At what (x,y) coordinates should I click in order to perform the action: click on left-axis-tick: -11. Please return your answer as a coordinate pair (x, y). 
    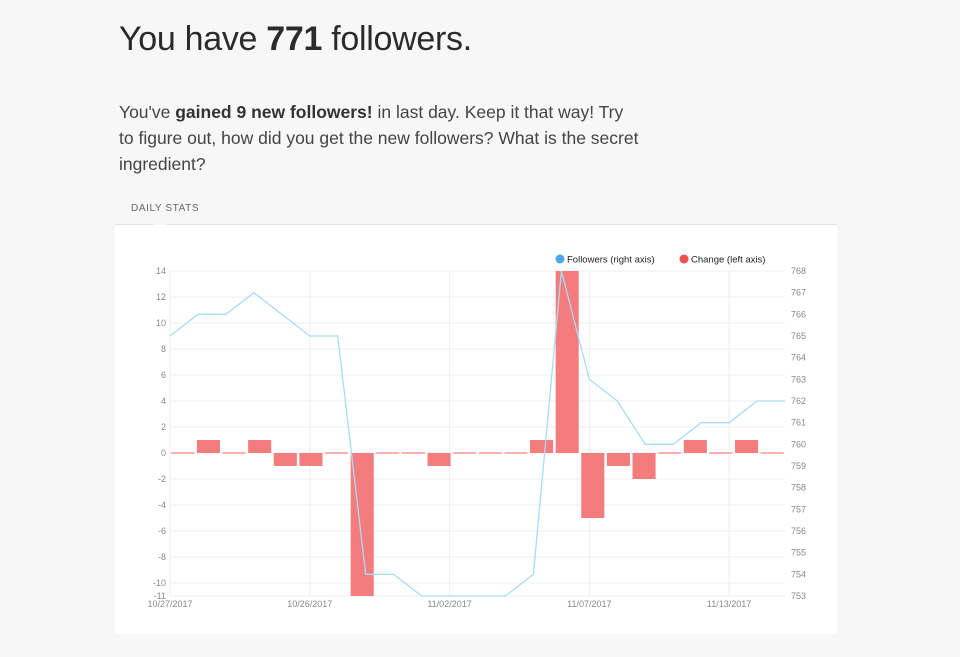
    Looking at the image, I should click on (160, 596).